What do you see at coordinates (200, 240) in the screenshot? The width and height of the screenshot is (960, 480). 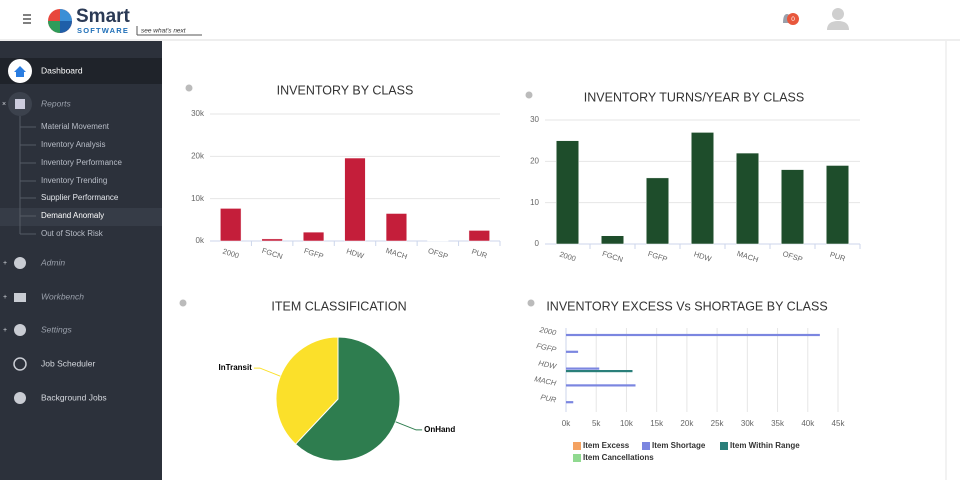 I see `y-tick-label: 0k` at bounding box center [200, 240].